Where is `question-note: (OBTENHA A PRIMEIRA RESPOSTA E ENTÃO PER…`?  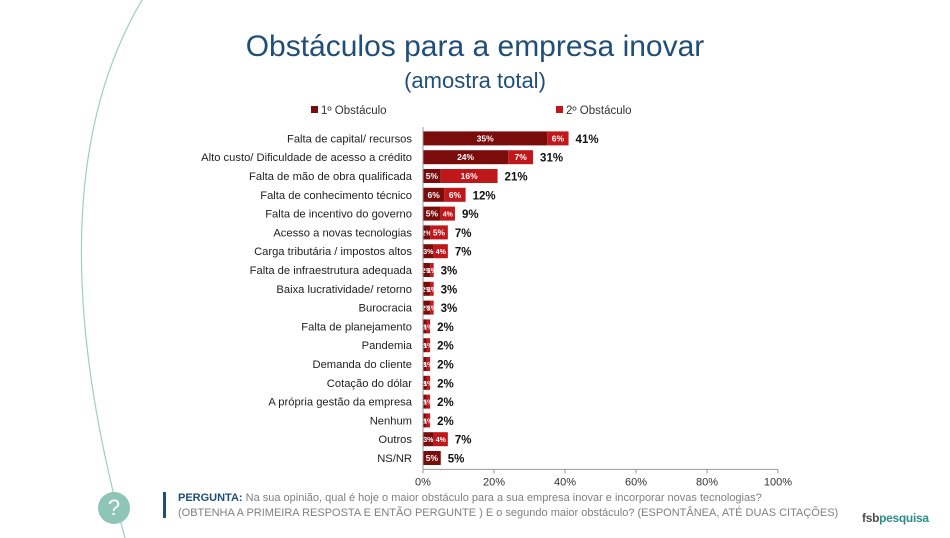 question-note: (OBTENHA A PRIMEIRA RESPOSTA E ENTÃO PER… is located at coordinates (508, 513).